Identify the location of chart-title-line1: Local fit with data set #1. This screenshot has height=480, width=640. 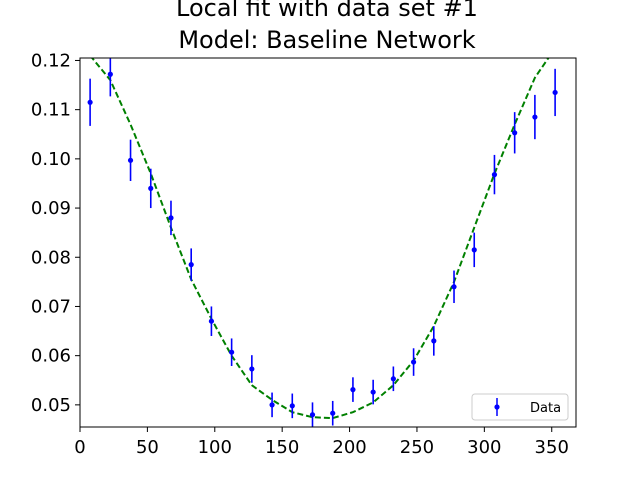
(327, 11).